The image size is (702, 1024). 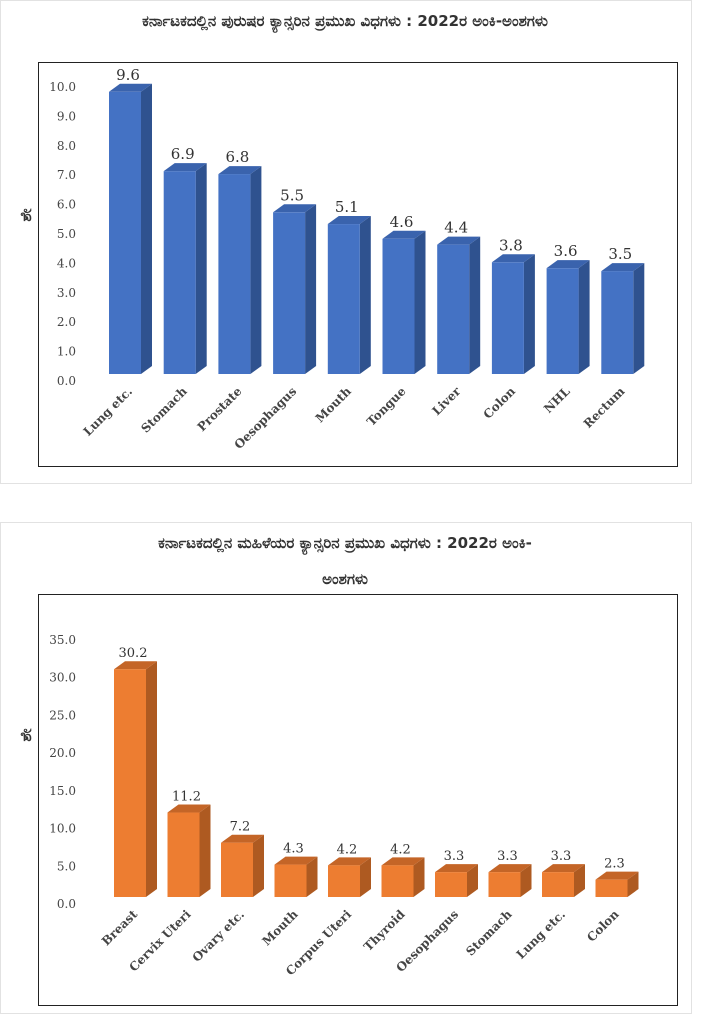 What do you see at coordinates (292, 195) in the screenshot?
I see `male-data-label: 5.5` at bounding box center [292, 195].